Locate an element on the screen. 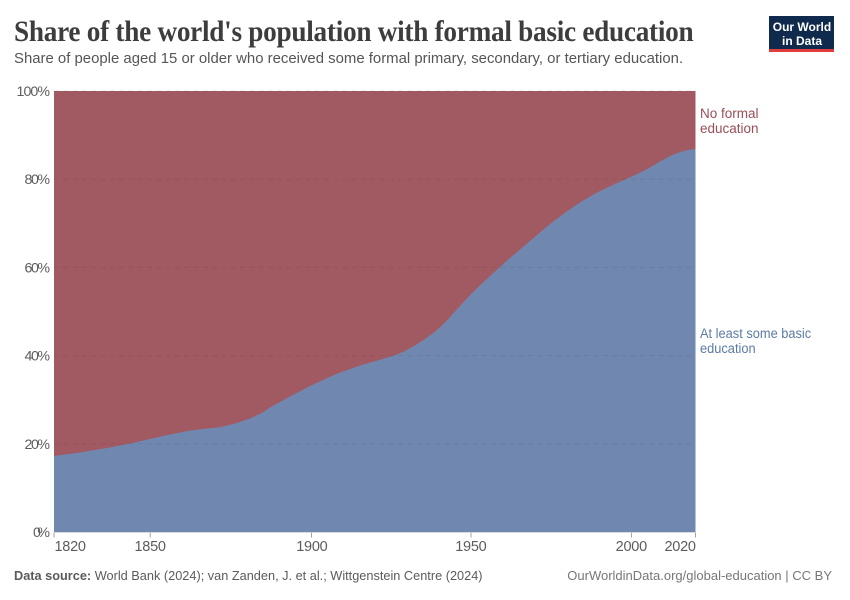  svg-text: 1820 is located at coordinates (71, 547).